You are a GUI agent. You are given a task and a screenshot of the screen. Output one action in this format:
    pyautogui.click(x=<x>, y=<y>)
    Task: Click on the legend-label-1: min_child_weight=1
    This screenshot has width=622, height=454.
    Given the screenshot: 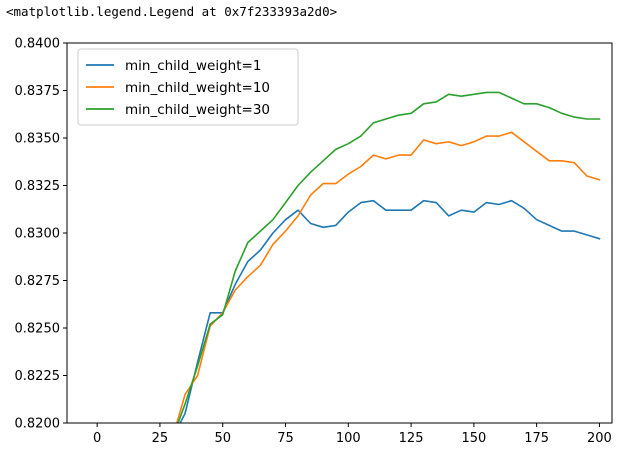 What is the action you would take?
    pyautogui.click(x=193, y=66)
    